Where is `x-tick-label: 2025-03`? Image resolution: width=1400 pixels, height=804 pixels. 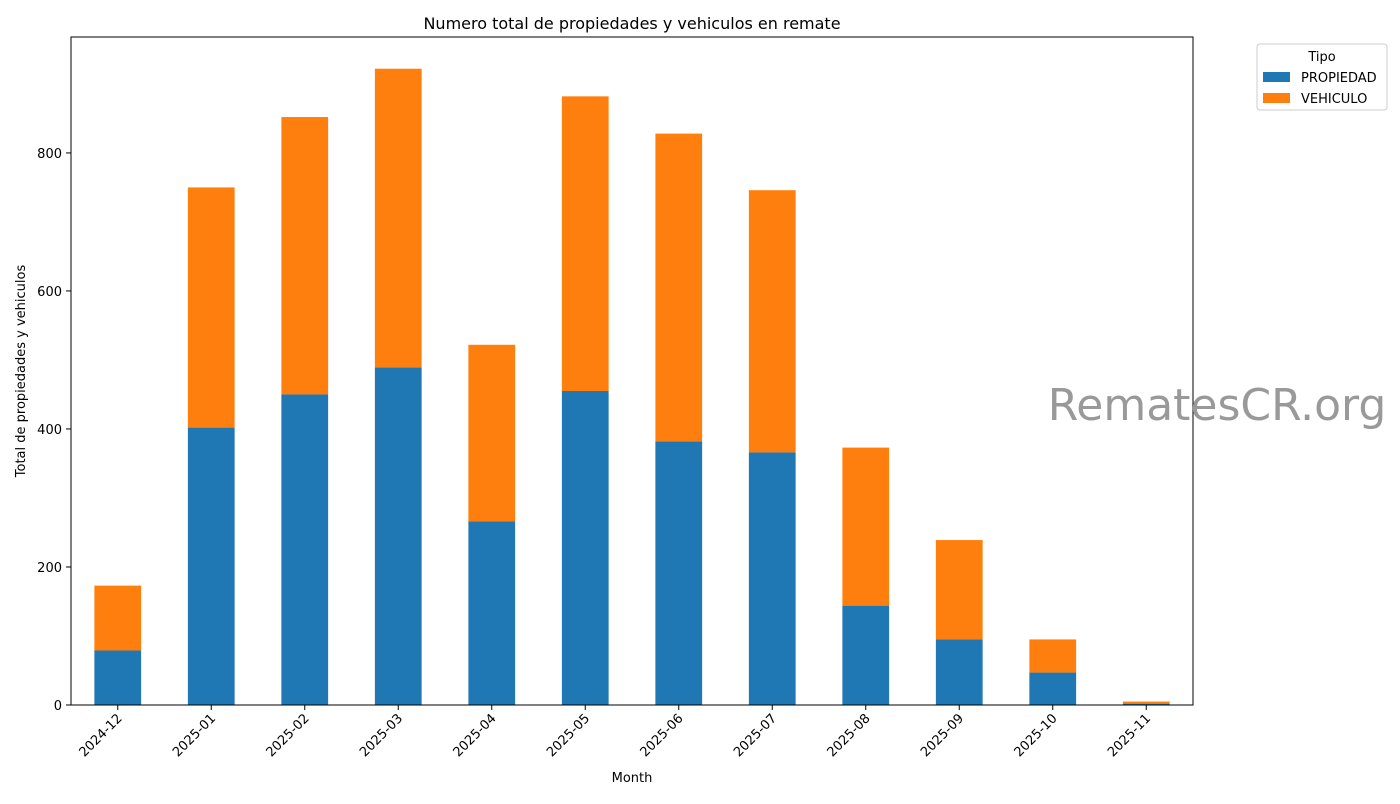
x-tick-label: 2025-03 is located at coordinates (381, 735).